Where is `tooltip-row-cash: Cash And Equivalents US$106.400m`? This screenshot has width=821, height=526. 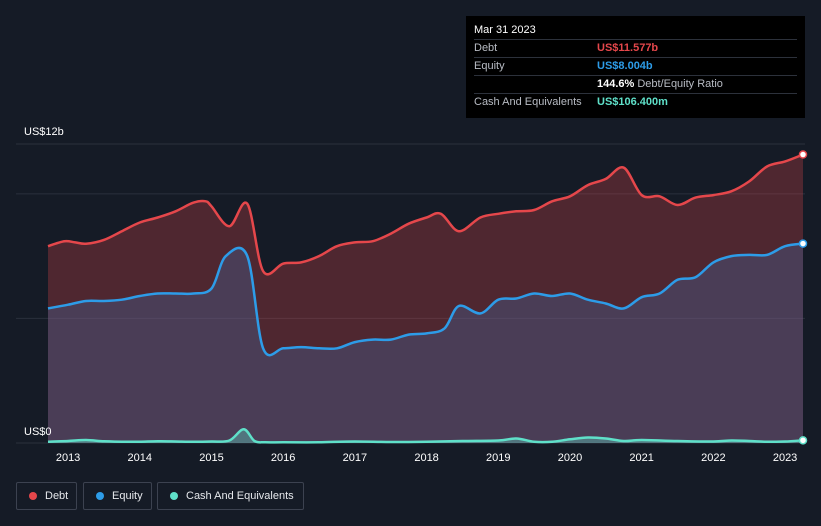 tooltip-row-cash: Cash And Equivalents US$106.400m is located at coordinates (635, 102).